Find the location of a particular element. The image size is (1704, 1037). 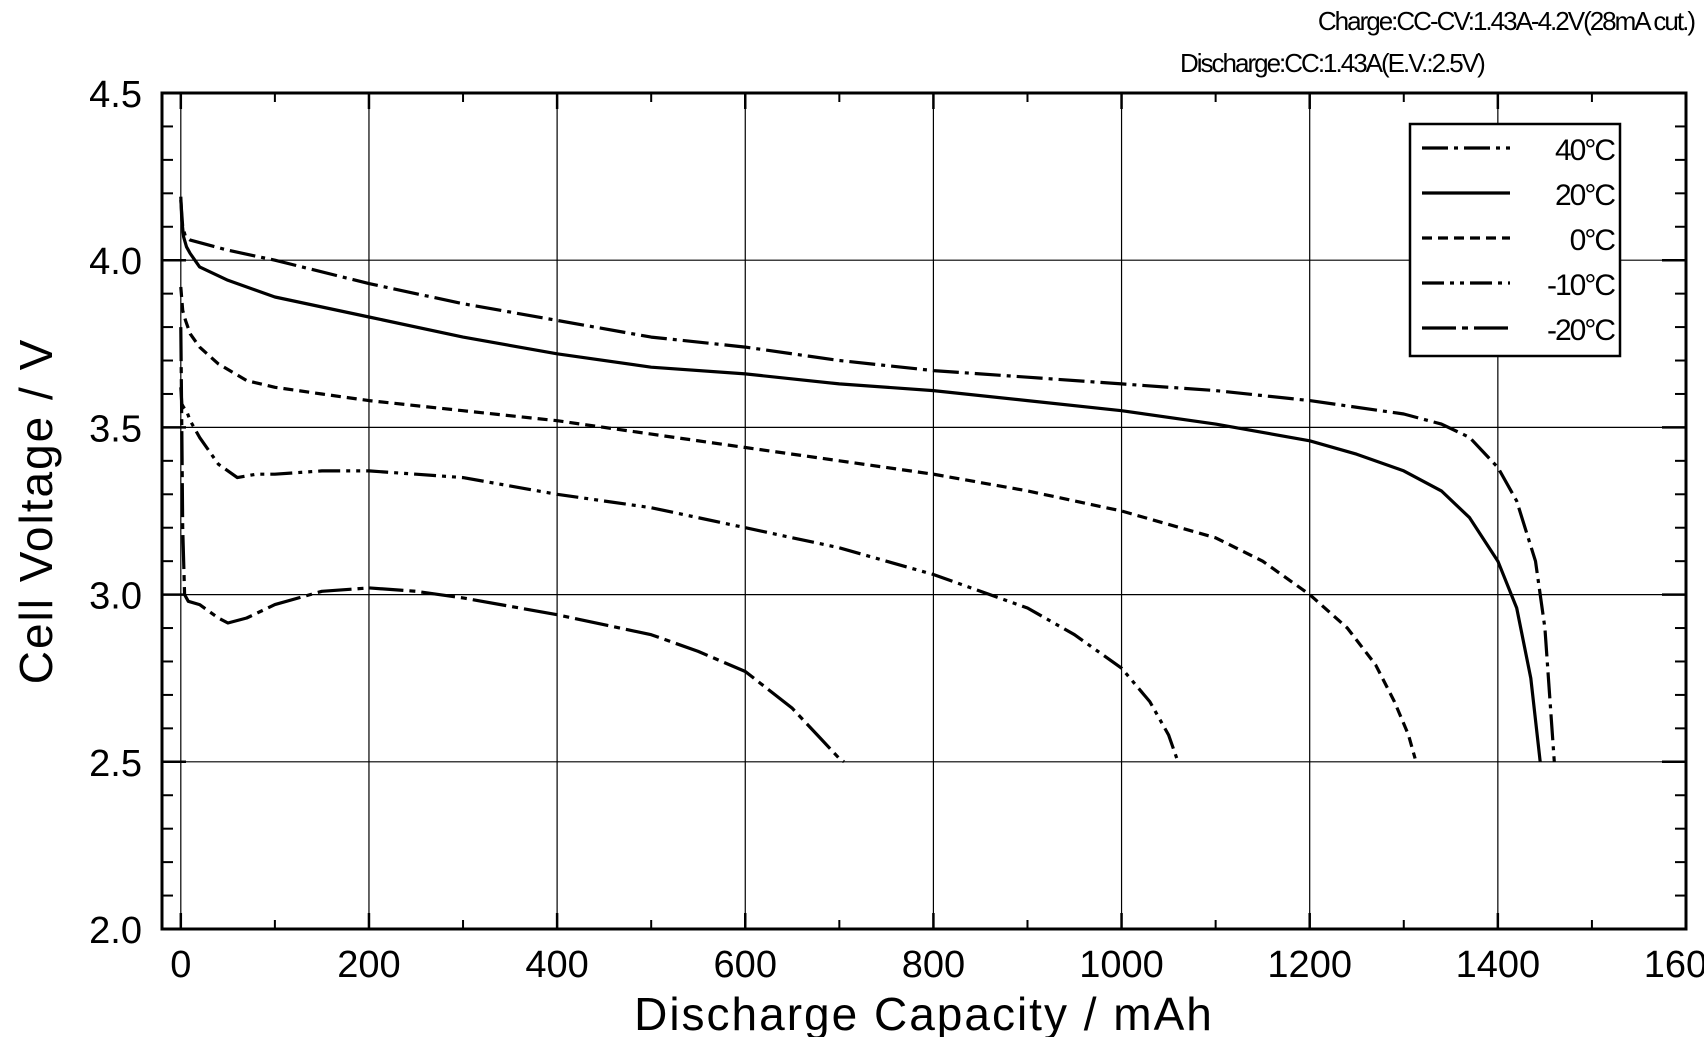

legend-label: 40°C is located at coordinates (1585, 150).